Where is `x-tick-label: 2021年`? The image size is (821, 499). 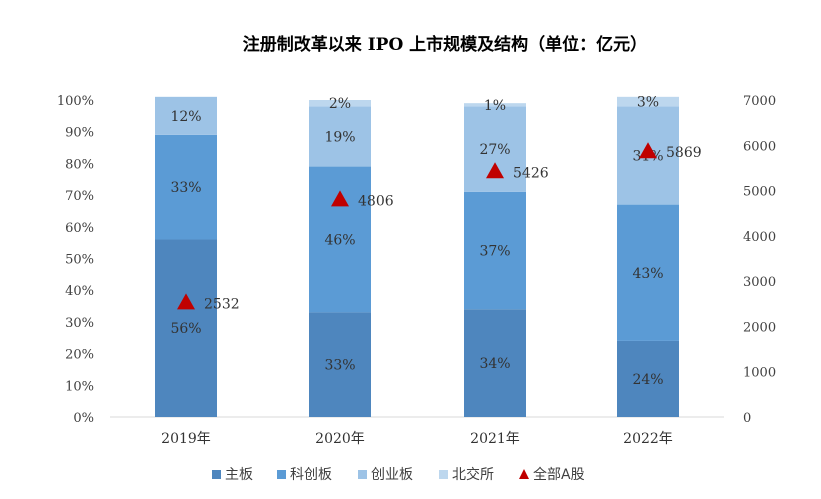
x-tick-label: 2021年 is located at coordinates (495, 439).